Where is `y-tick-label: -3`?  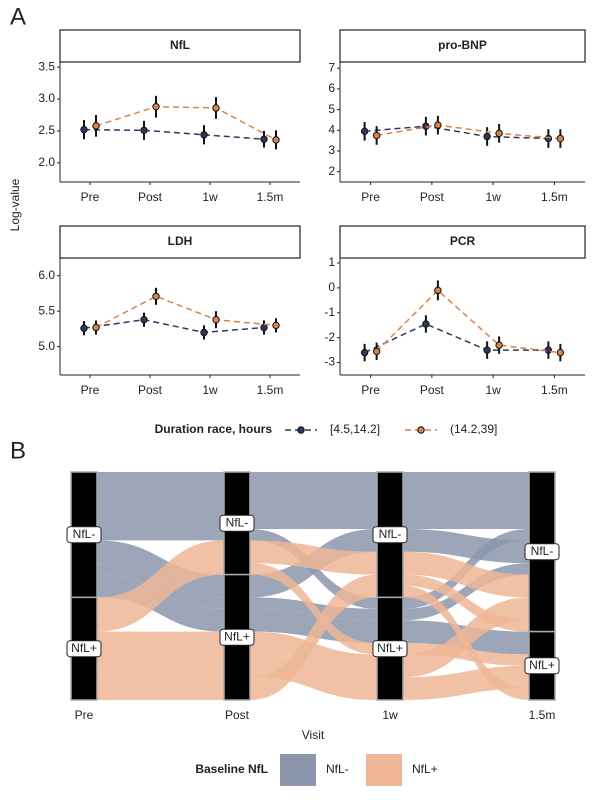
y-tick-label: -3 is located at coordinates (329, 362).